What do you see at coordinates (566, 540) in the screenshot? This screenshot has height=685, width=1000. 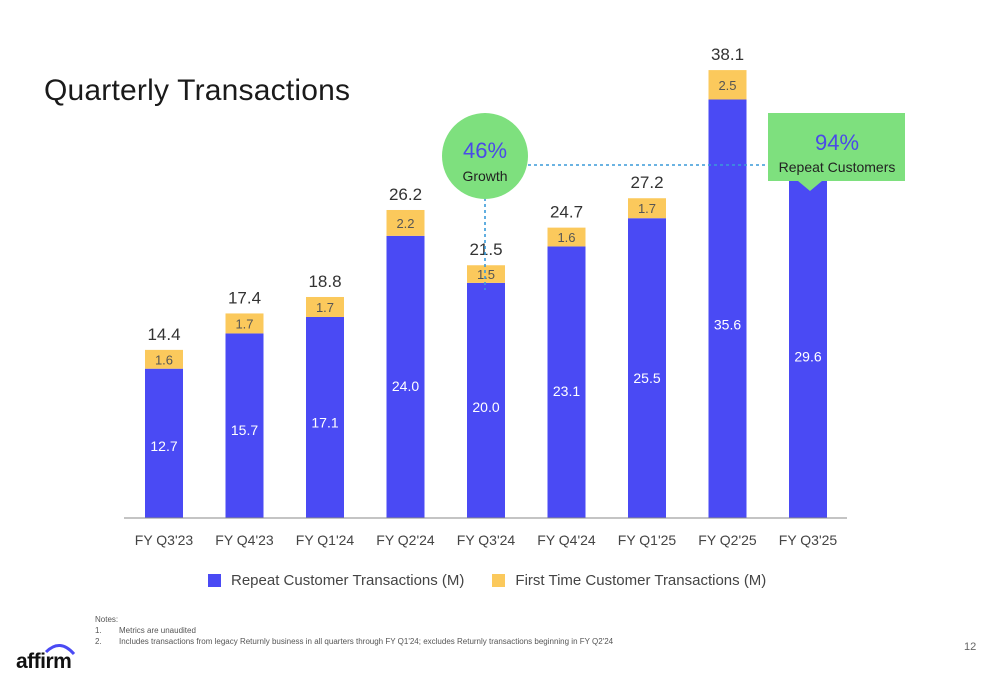 I see `x-tick-label: FY Q4'24` at bounding box center [566, 540].